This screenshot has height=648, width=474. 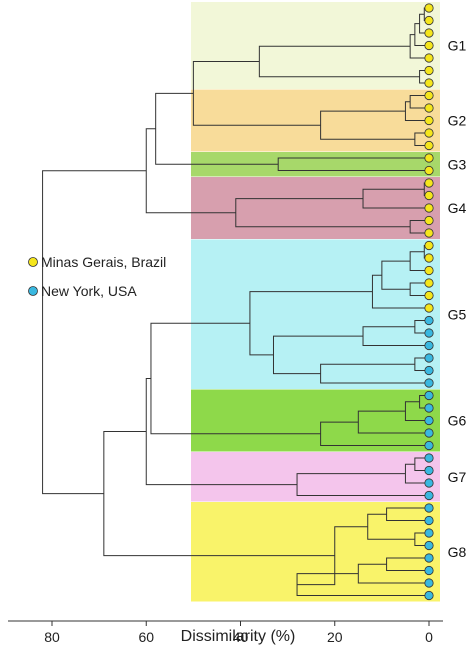 What do you see at coordinates (33, 291) in the screenshot?
I see `legend-marker-new-york` at bounding box center [33, 291].